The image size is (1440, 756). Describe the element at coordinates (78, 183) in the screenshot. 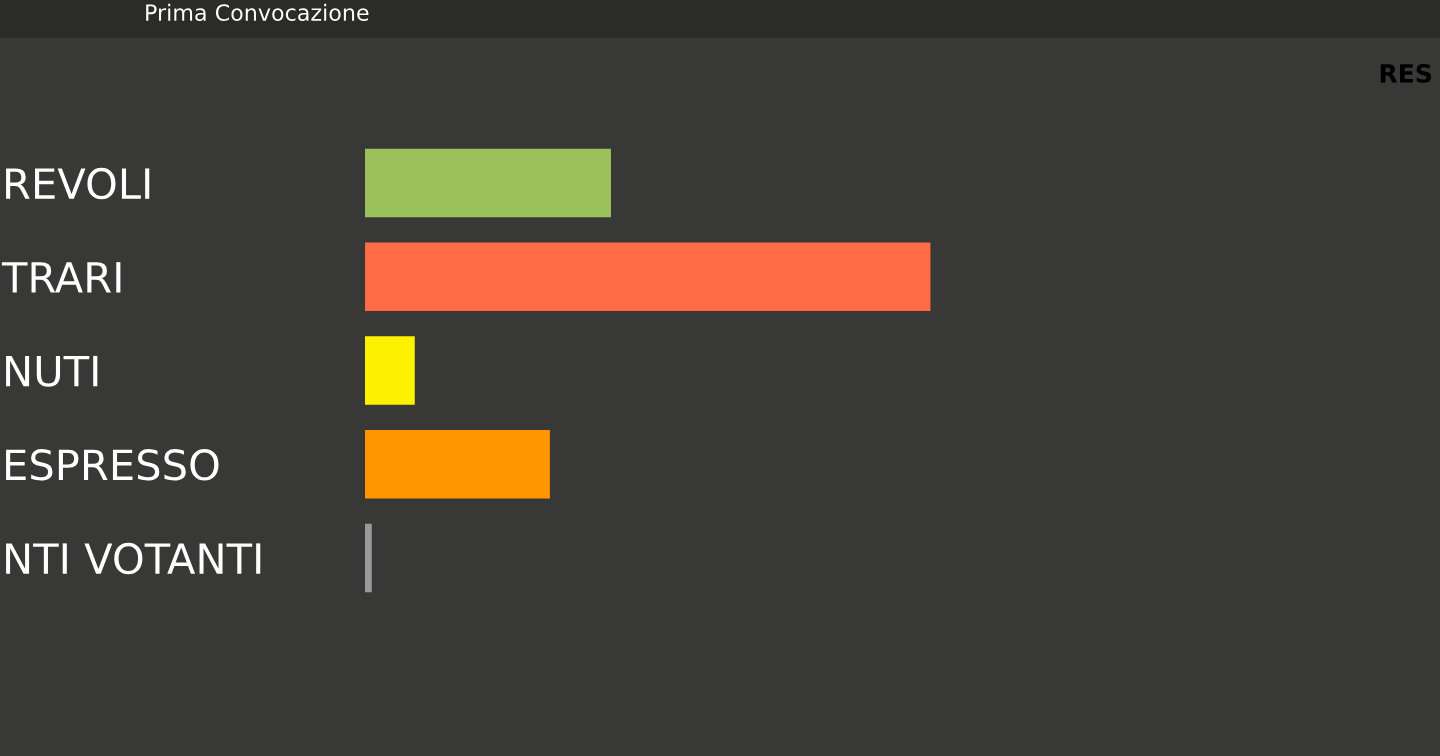

I see `y-tick-label: REVOLI` at that location.